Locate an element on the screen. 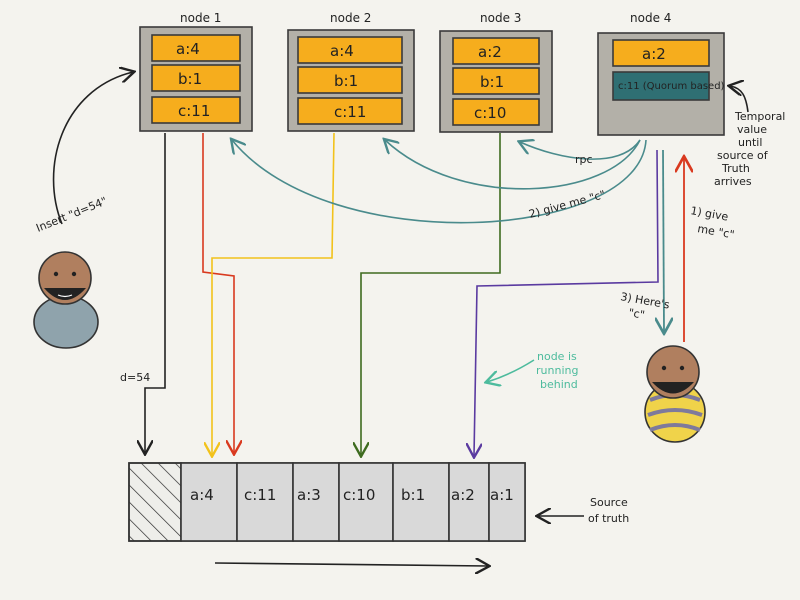 This screenshot has height=600, width=800. write-to-log-arrow is located at coordinates (155, 293).